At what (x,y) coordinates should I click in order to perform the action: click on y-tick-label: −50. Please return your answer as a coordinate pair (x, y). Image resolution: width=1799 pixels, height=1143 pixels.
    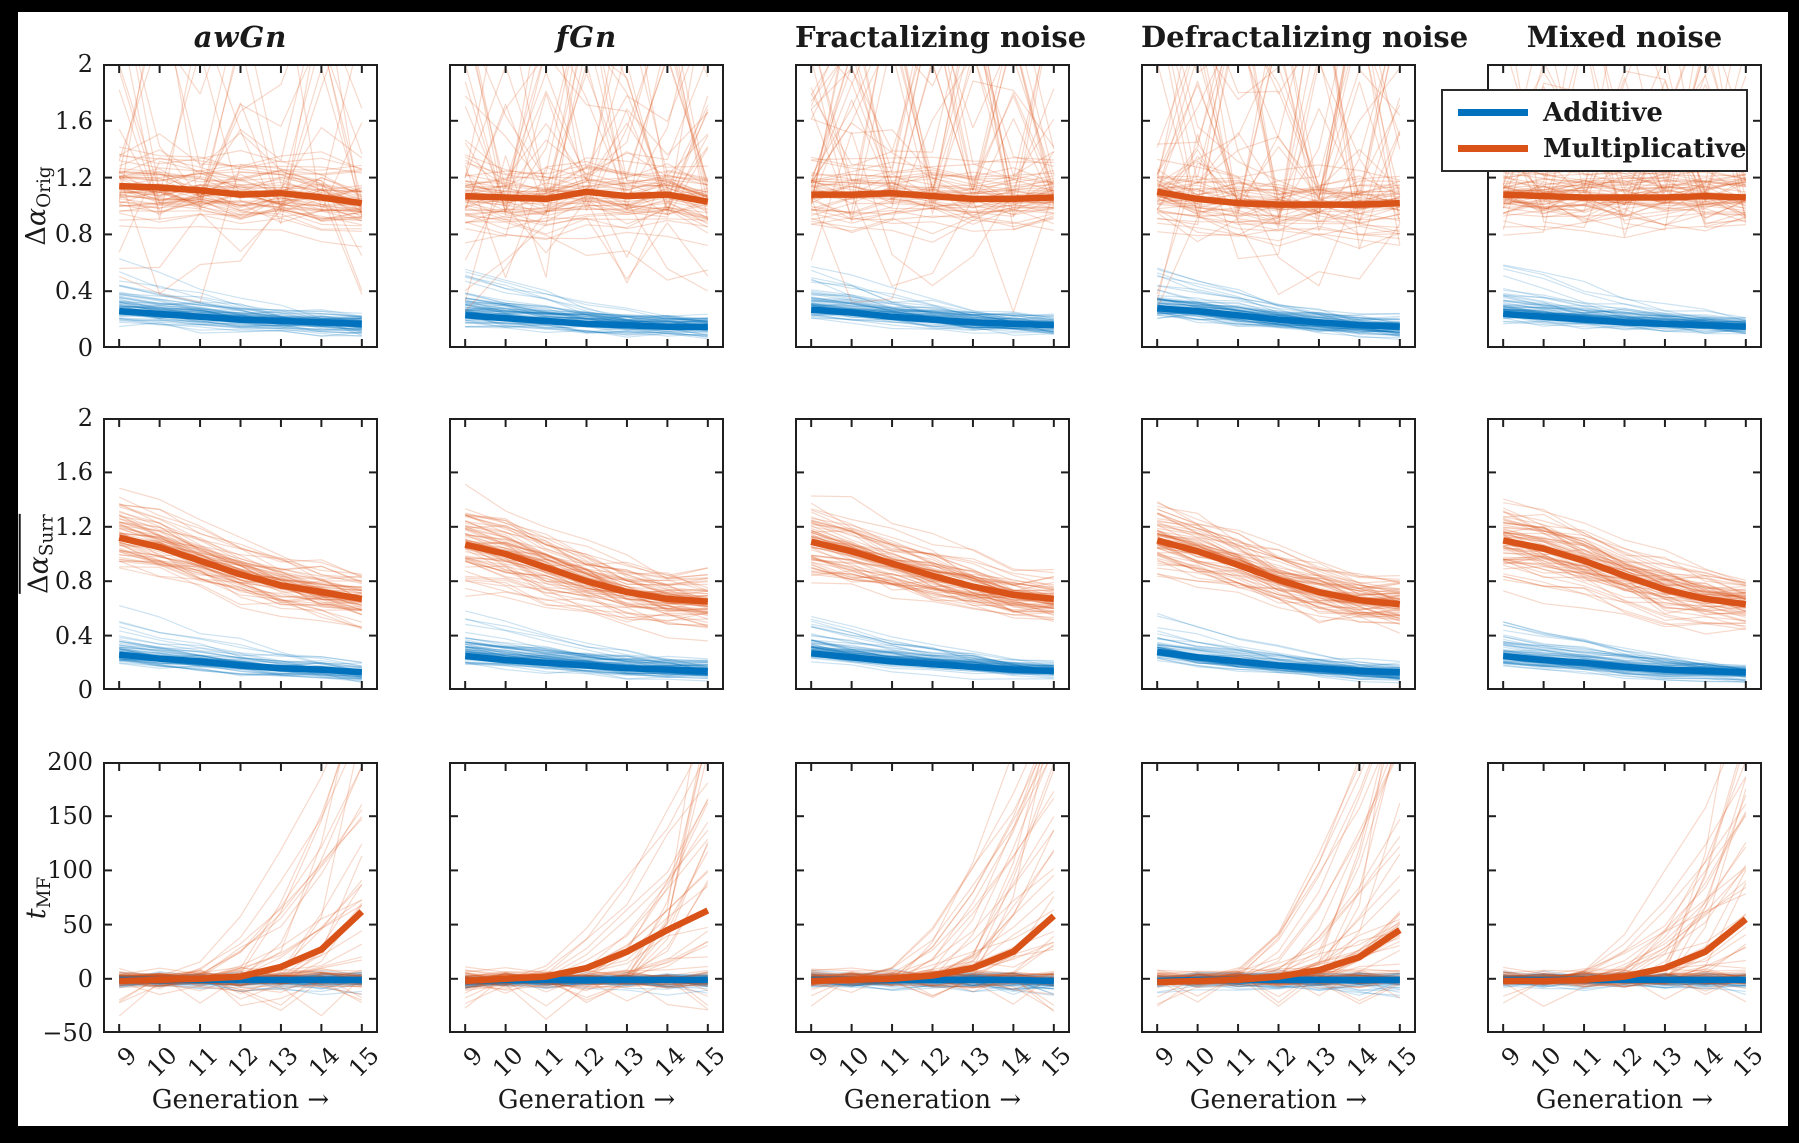
    Looking at the image, I should click on (67, 1033).